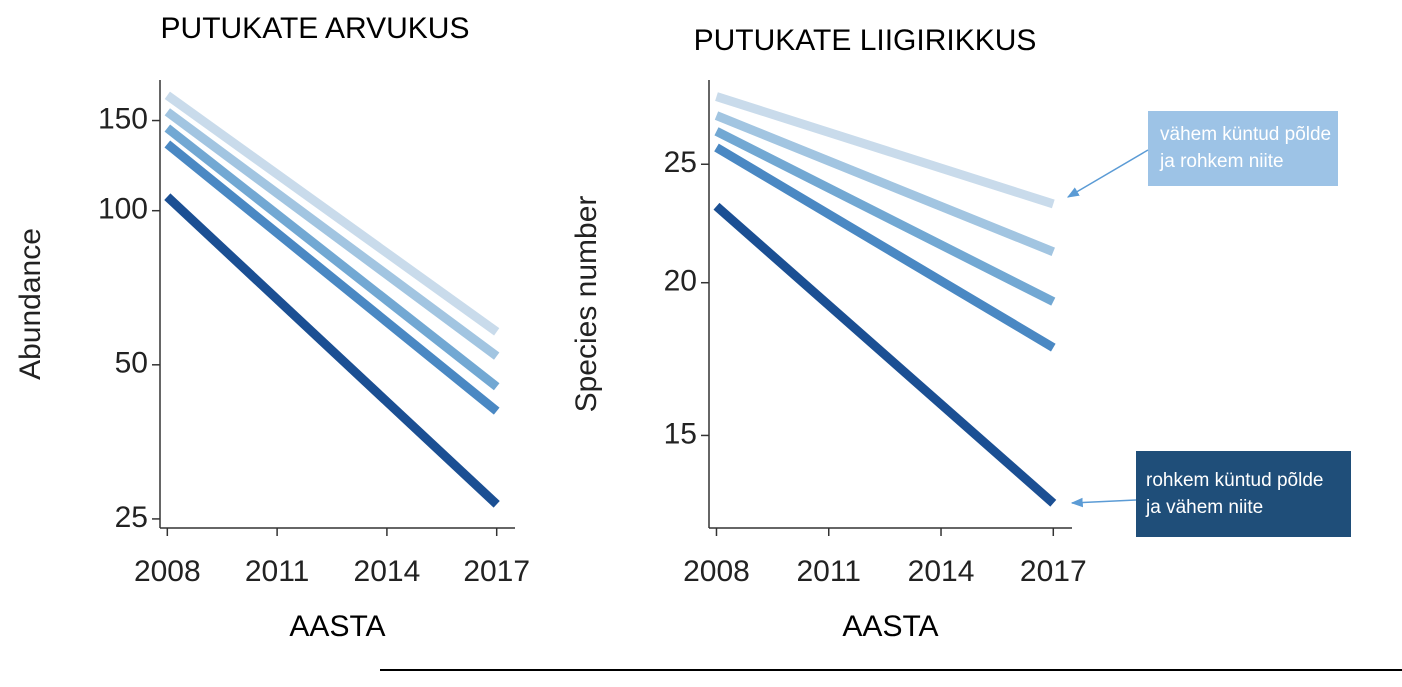 The image size is (1402, 687). What do you see at coordinates (1245, 134) in the screenshot?
I see `annotation-text: vähem küntud põlde` at bounding box center [1245, 134].